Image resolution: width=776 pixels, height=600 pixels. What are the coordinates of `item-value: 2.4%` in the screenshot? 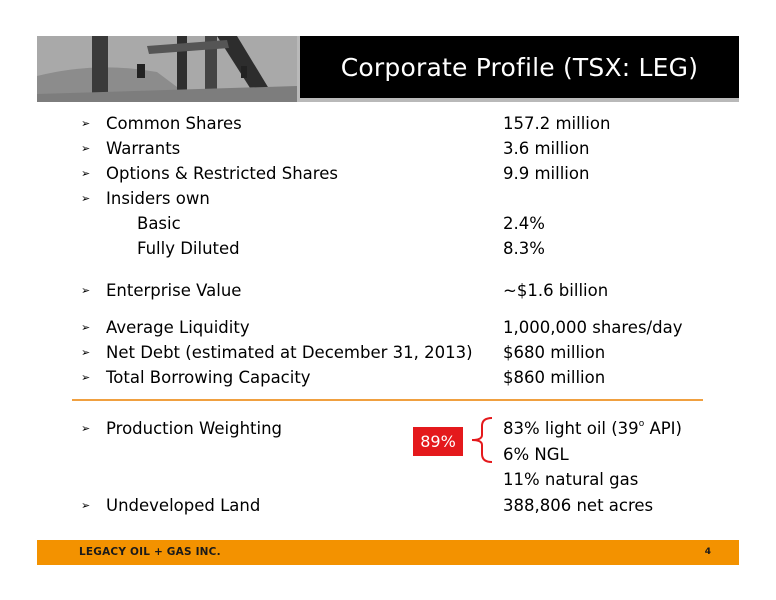 It's located at (524, 223).